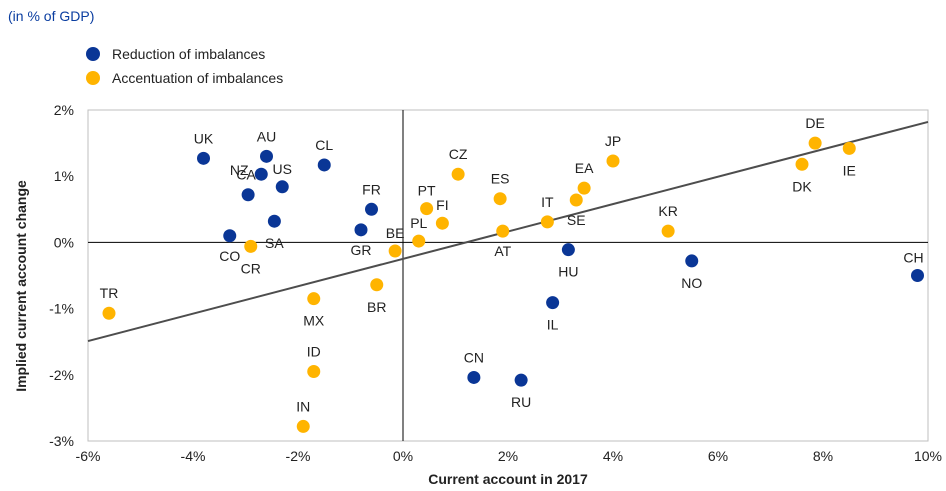 The height and width of the screenshot is (491, 946). Describe the element at coordinates (802, 164) in the screenshot. I see `data-point-dk` at that location.